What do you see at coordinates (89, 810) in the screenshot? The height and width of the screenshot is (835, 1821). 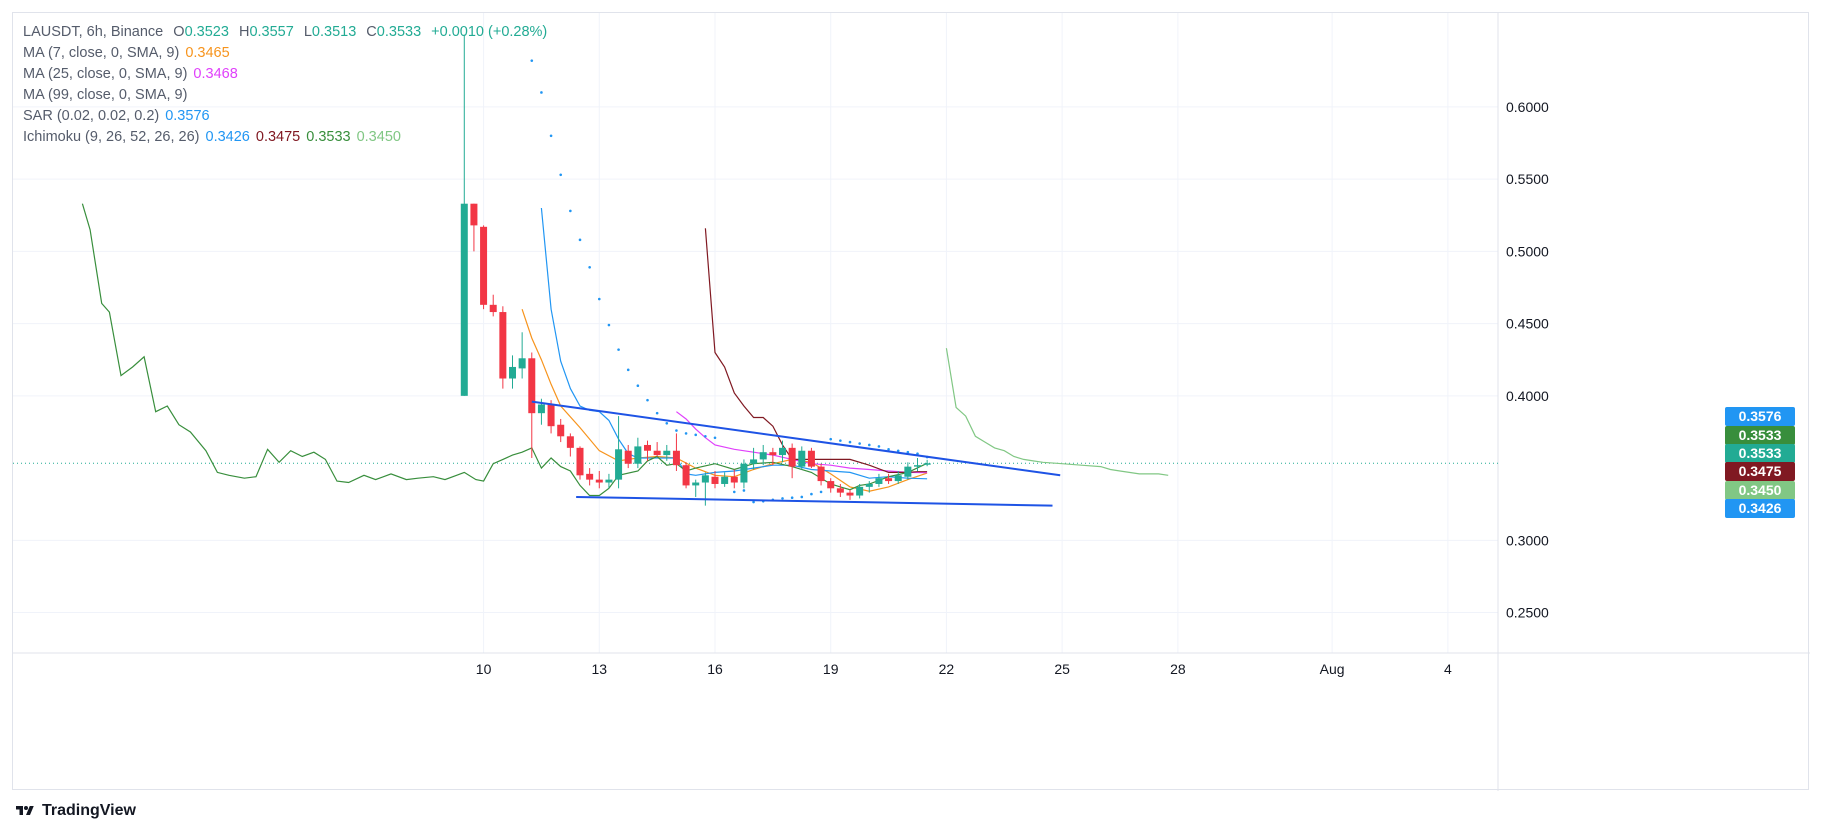 I see `tradingview-logo-text: TradingView` at bounding box center [89, 810].